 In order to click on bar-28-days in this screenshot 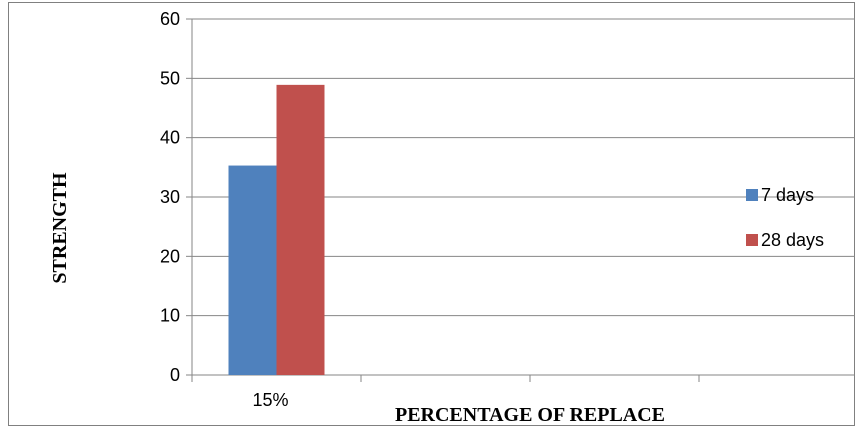, I will do `click(300, 230)`.